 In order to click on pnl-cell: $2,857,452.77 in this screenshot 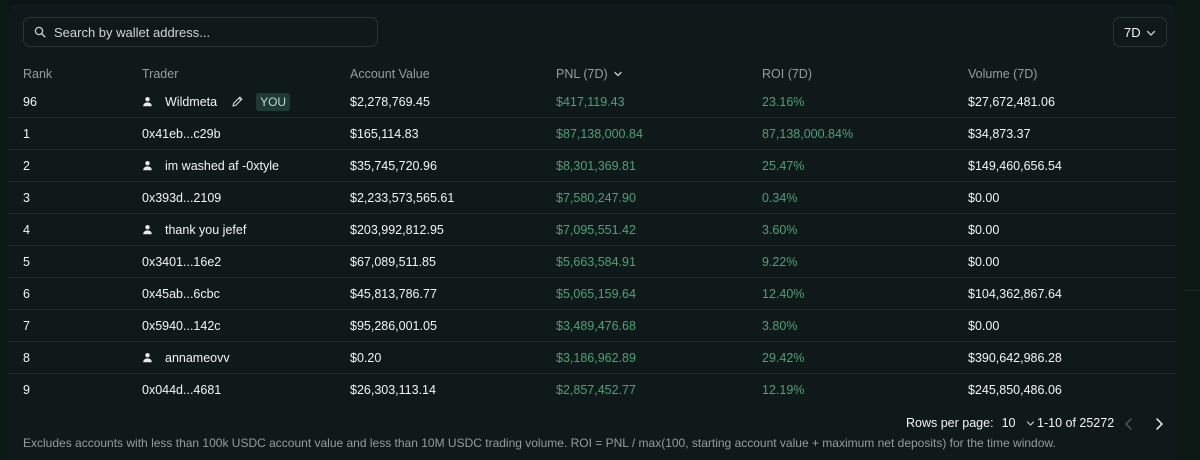, I will do `click(596, 389)`.